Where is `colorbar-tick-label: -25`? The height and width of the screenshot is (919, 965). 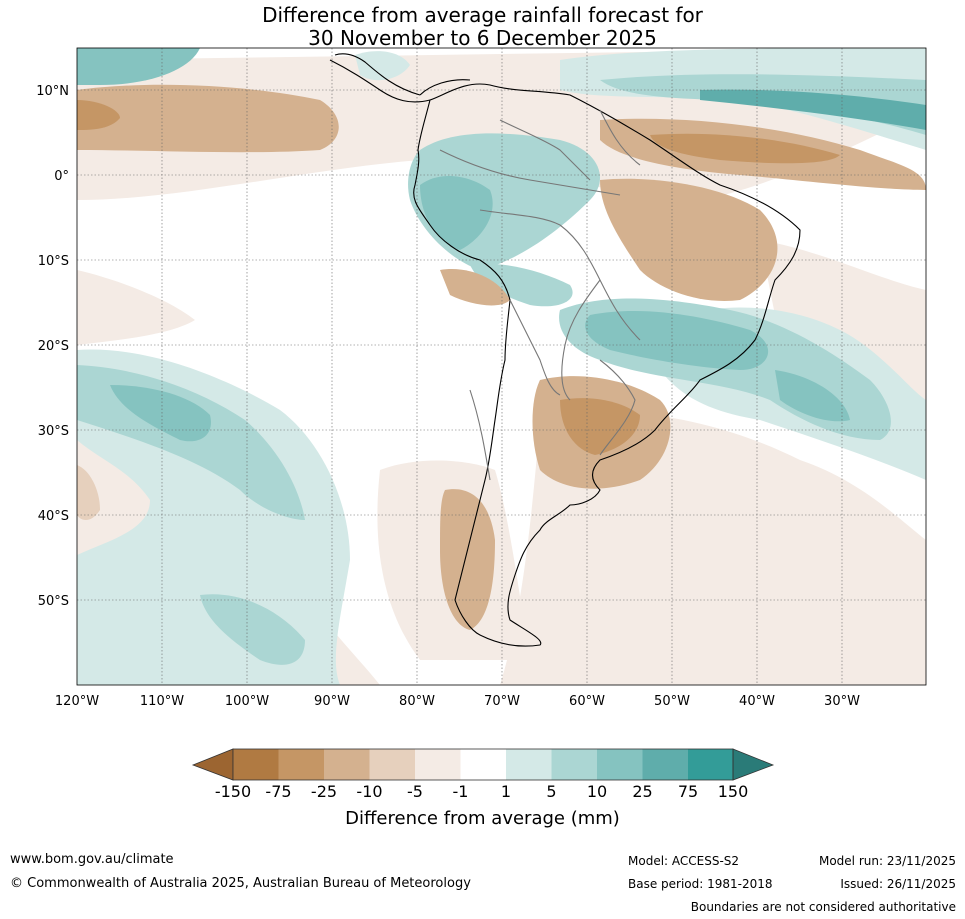 colorbar-tick-label: -25 is located at coordinates (324, 791).